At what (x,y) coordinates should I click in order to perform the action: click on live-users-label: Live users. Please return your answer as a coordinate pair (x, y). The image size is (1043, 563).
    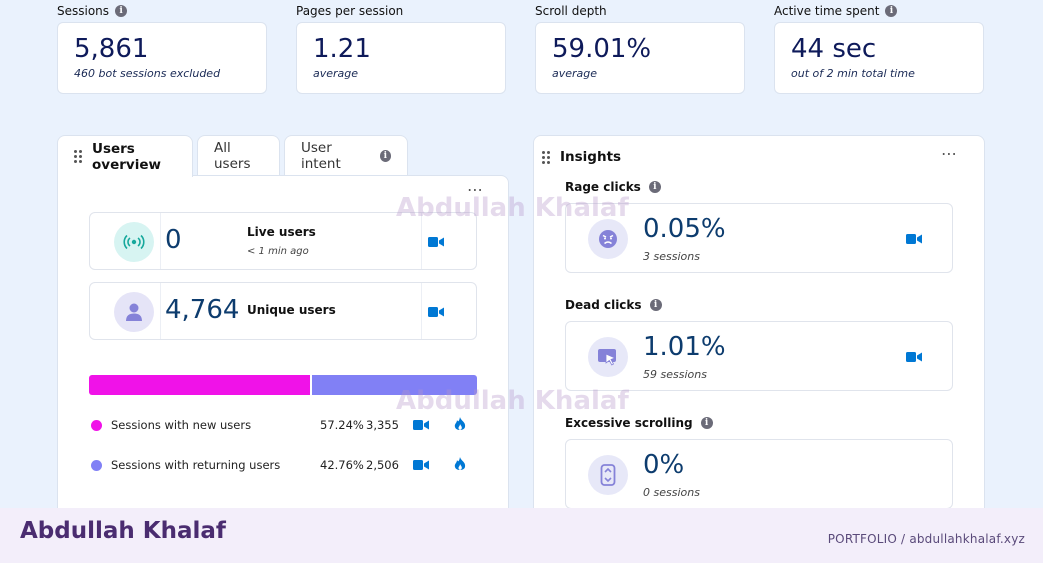
    Looking at the image, I should click on (281, 232).